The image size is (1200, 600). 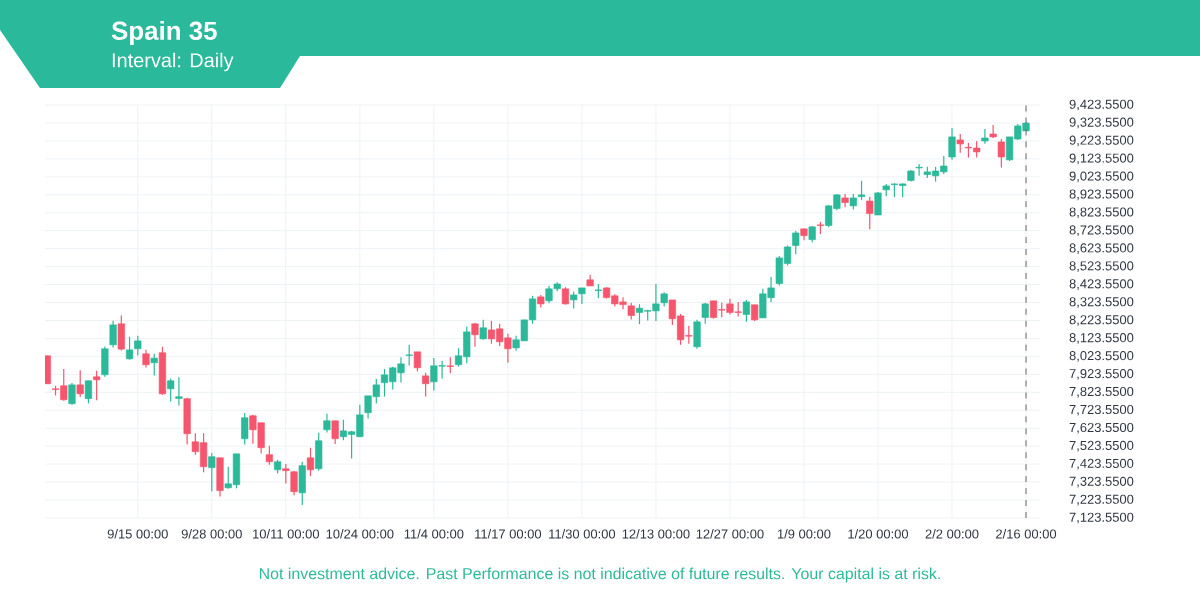 I want to click on y-tick-label: 9,023.5500, so click(x=1101, y=177).